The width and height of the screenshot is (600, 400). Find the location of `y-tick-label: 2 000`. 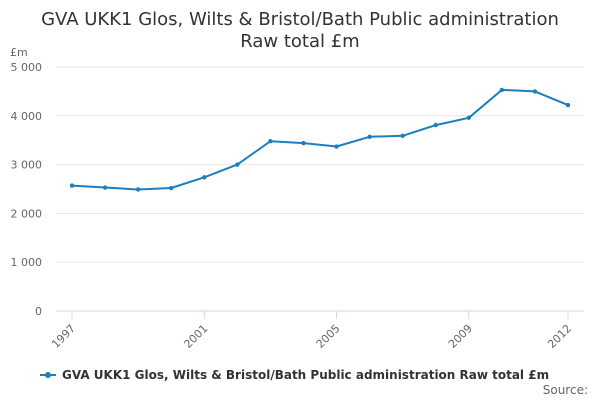

y-tick-label: 2 000 is located at coordinates (27, 213).